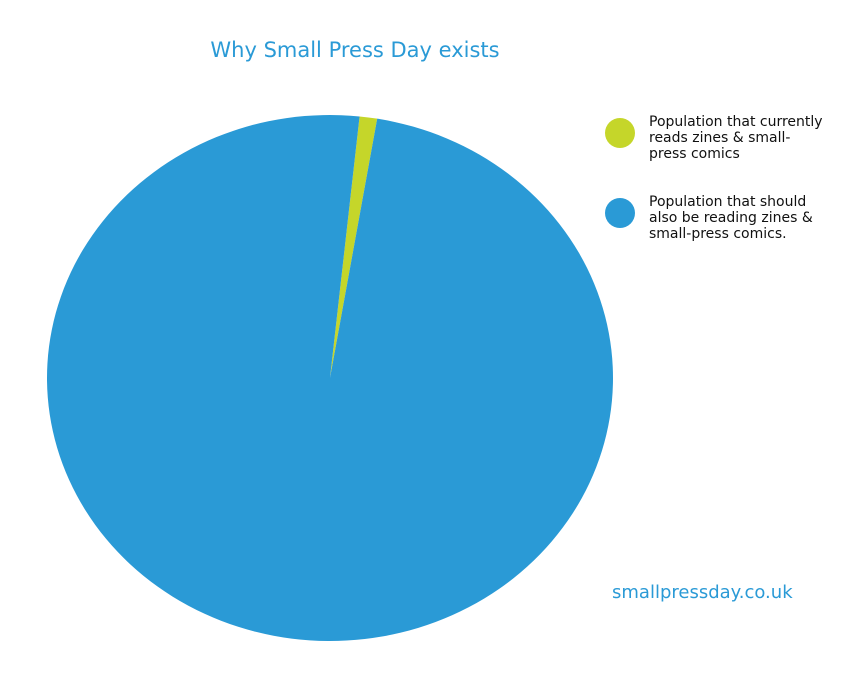 The image size is (850, 682). Describe the element at coordinates (355, 50) in the screenshot. I see `chart-title: Why Small Press Day exists` at that location.